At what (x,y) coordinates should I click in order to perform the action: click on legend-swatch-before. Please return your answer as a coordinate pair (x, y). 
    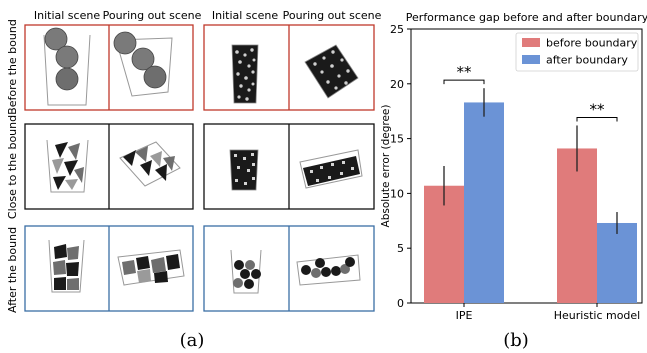
    Looking at the image, I should click on (531, 42).